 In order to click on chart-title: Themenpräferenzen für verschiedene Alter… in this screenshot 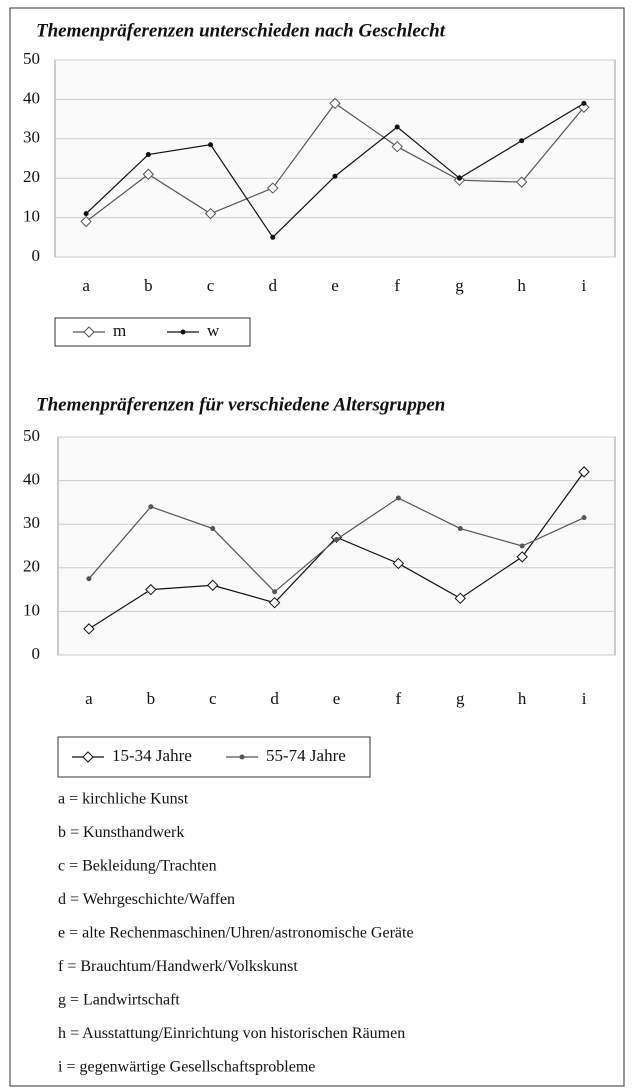, I will do `click(240, 404)`.